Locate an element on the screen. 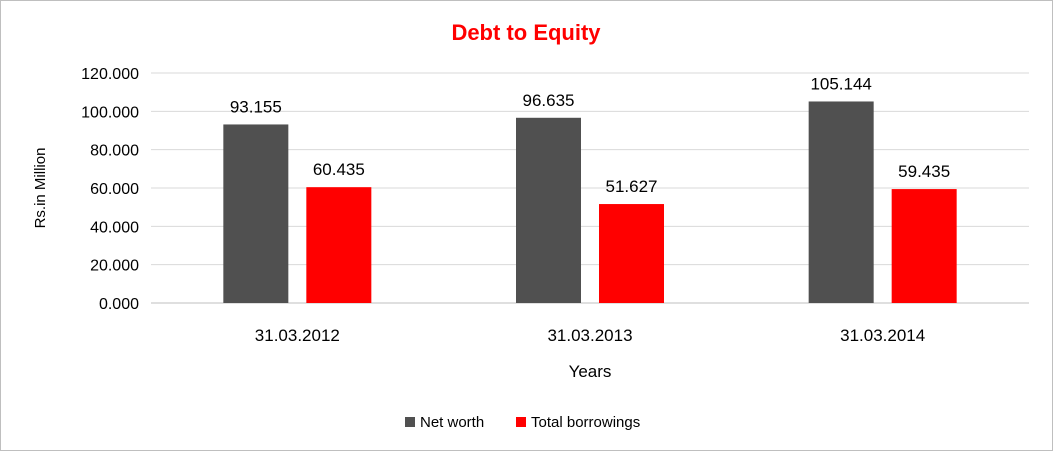 Image resolution: width=1053 pixels, height=451 pixels. x-tick-label: 31.03.2013 is located at coordinates (589, 335).